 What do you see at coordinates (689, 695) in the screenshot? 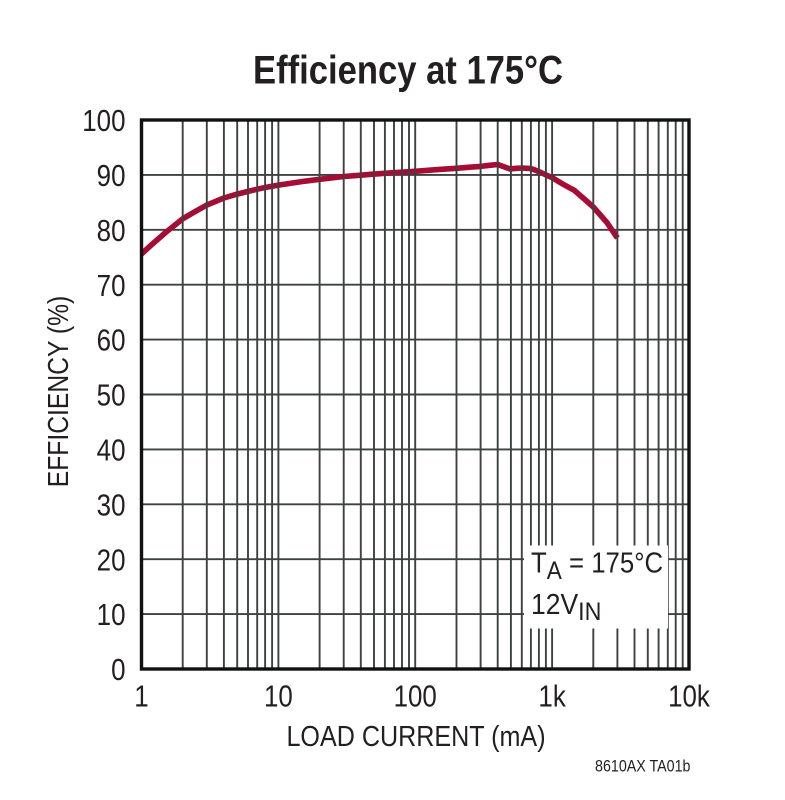
I see `svg-text: 10k` at bounding box center [689, 695].